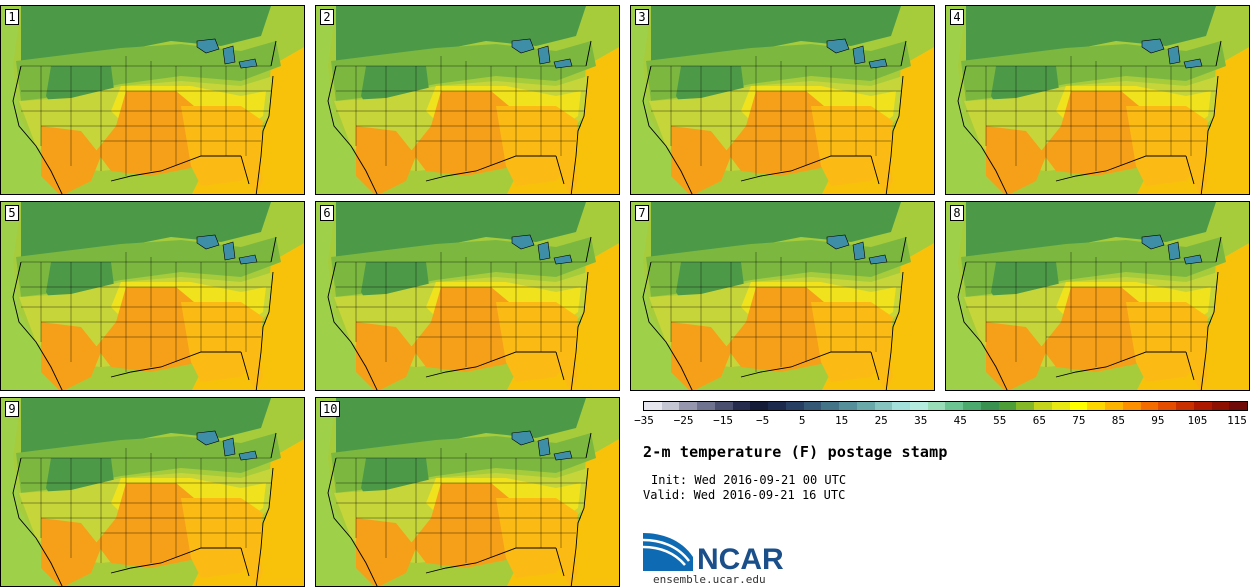  What do you see at coordinates (1158, 420) in the screenshot?
I see `colorbar-tick-label: 95` at bounding box center [1158, 420].